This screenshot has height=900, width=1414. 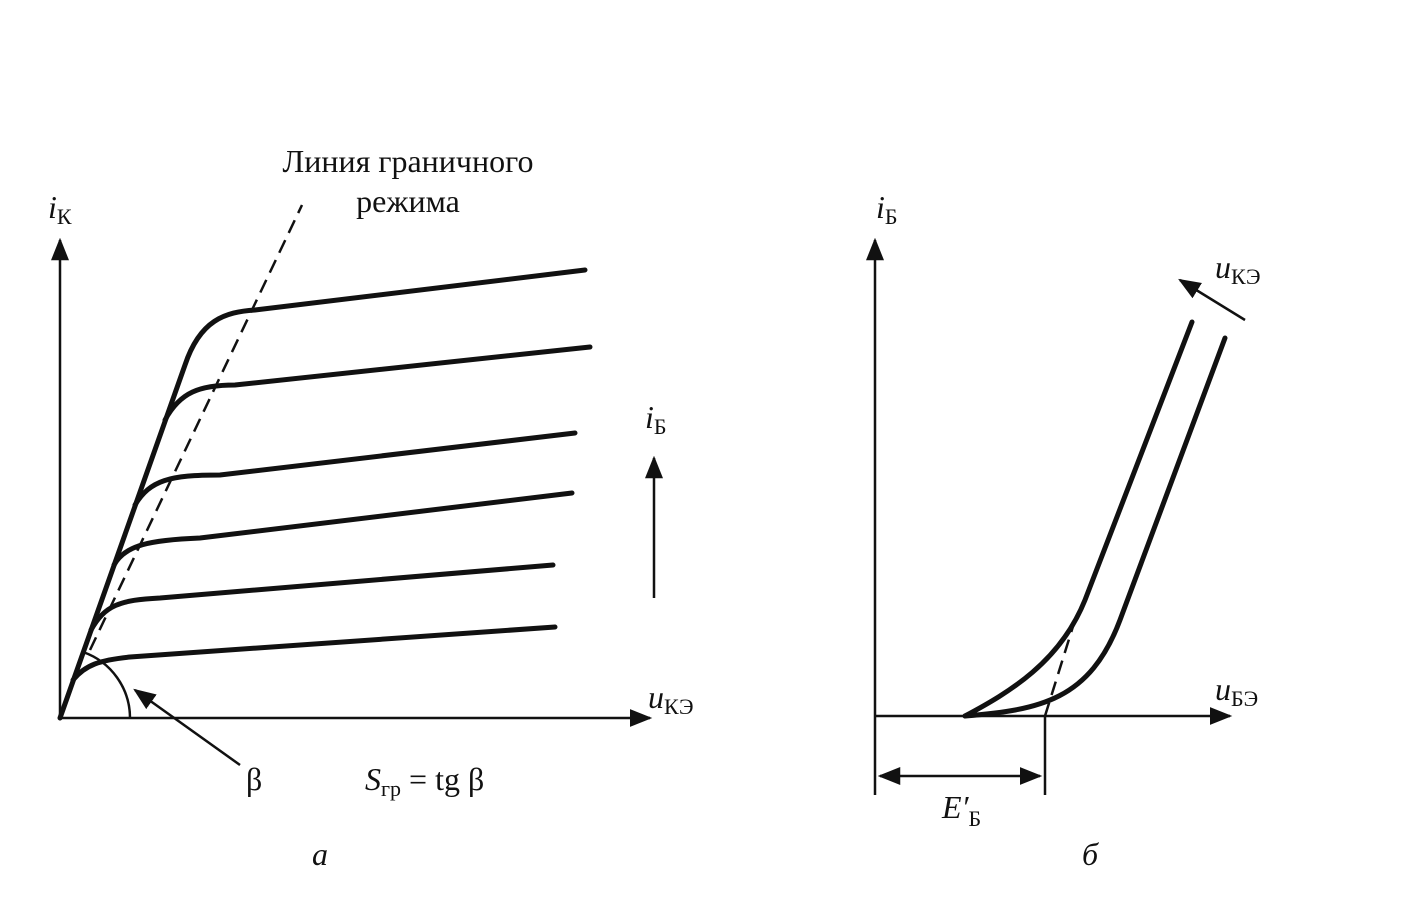 What do you see at coordinates (656, 419) in the screenshot?
I see `param-label: iБ` at bounding box center [656, 419].